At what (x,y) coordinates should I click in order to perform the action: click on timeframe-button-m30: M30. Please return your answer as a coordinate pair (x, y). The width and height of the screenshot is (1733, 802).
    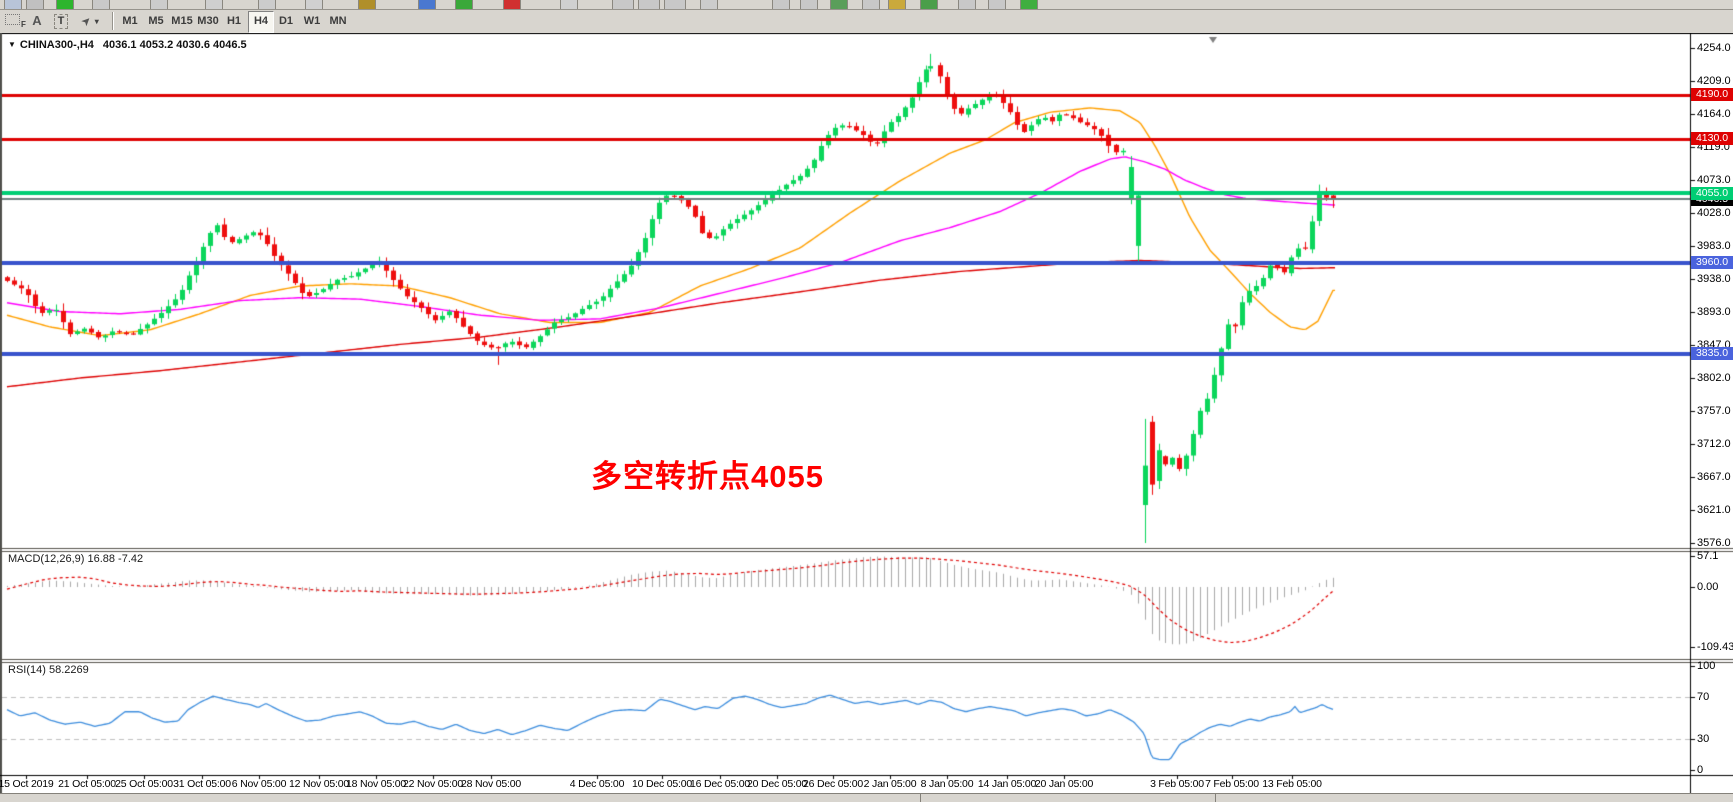
    Looking at the image, I should click on (208, 21).